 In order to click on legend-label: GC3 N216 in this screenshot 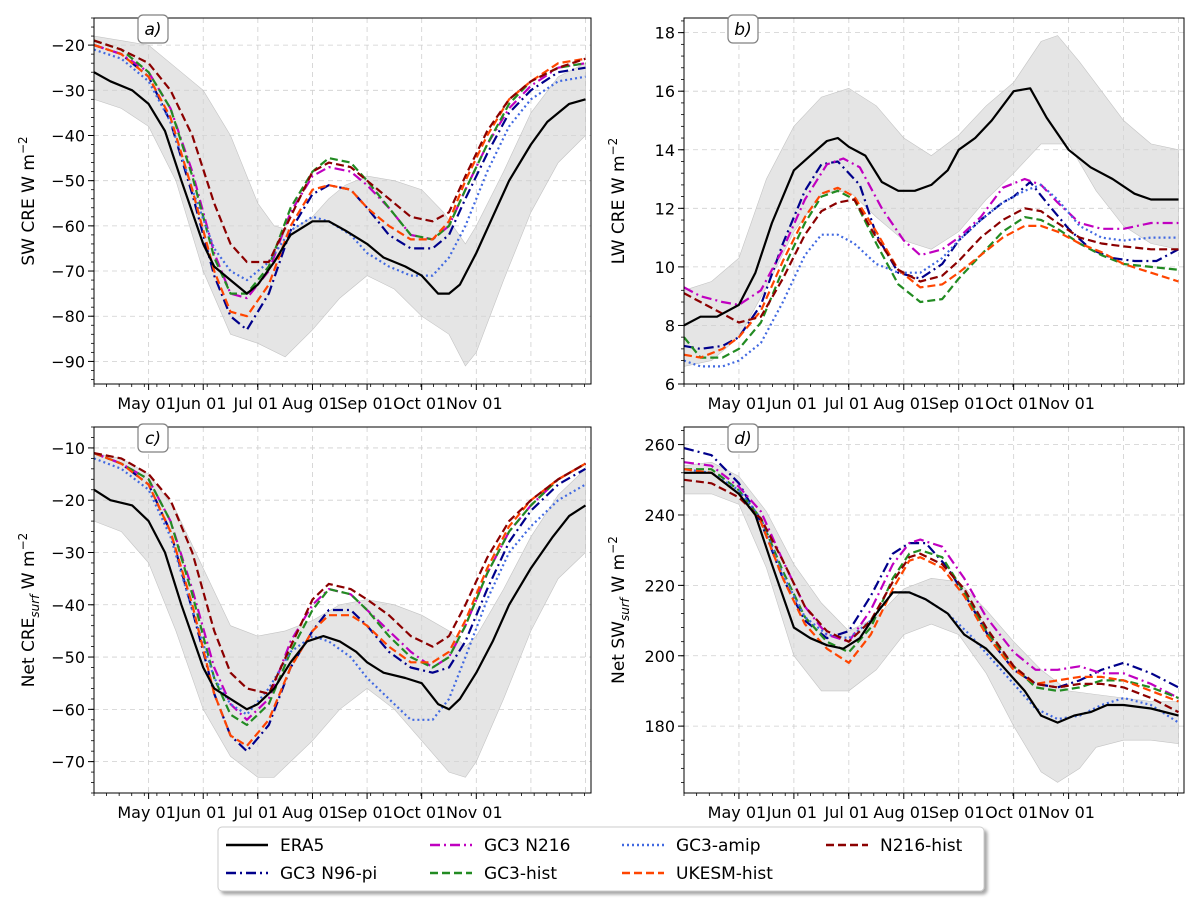, I will do `click(527, 846)`.